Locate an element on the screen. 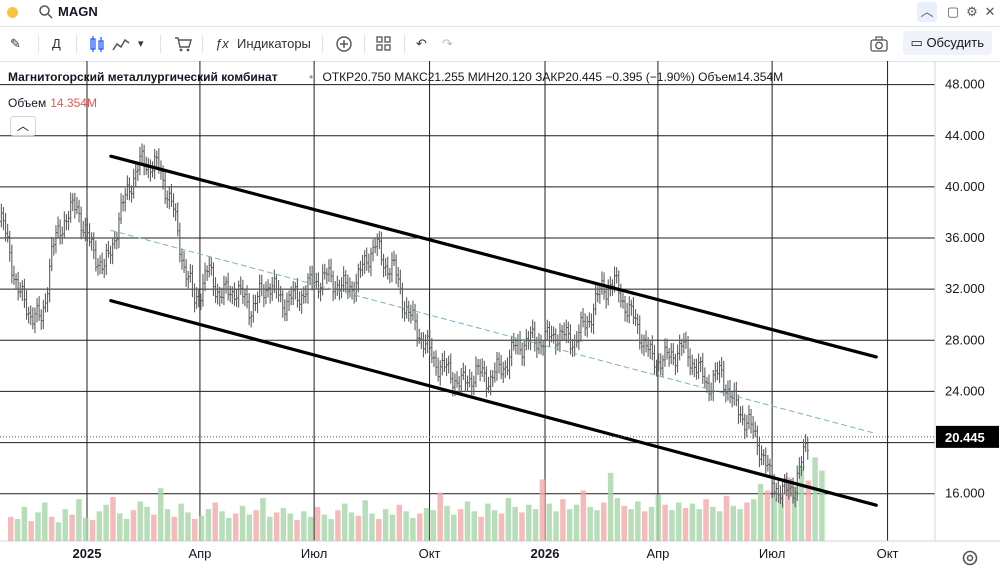 The height and width of the screenshot is (572, 1000). add-icon is located at coordinates (344, 44).